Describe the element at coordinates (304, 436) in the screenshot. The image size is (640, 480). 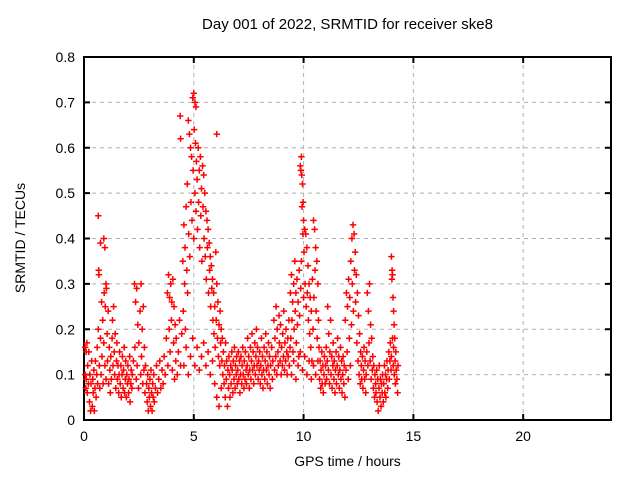
I see `x-tick-label: 10` at that location.